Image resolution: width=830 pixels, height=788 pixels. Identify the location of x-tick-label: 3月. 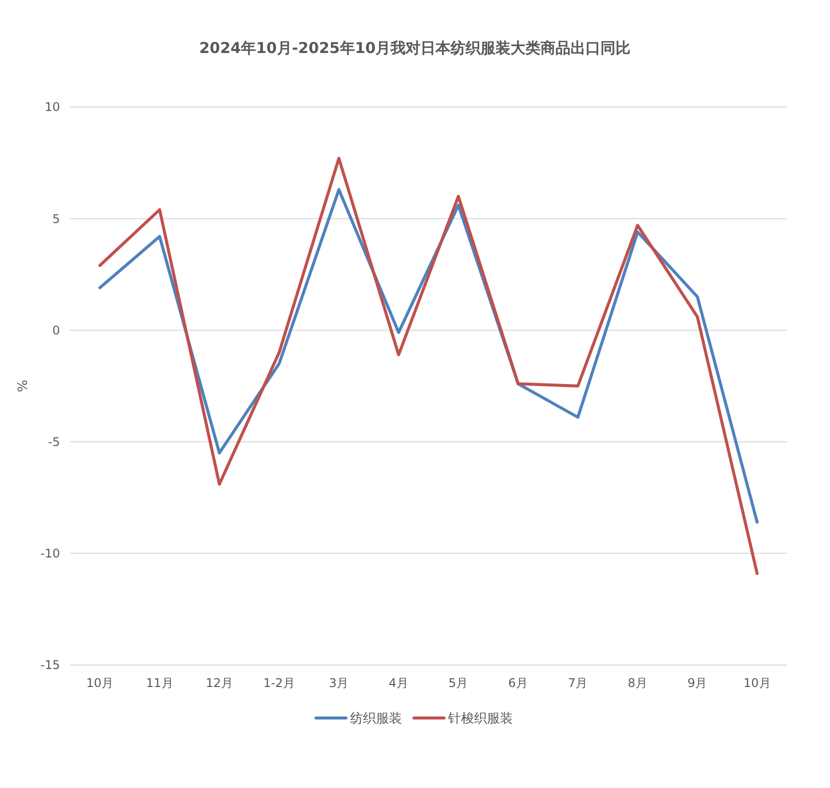
(339, 683).